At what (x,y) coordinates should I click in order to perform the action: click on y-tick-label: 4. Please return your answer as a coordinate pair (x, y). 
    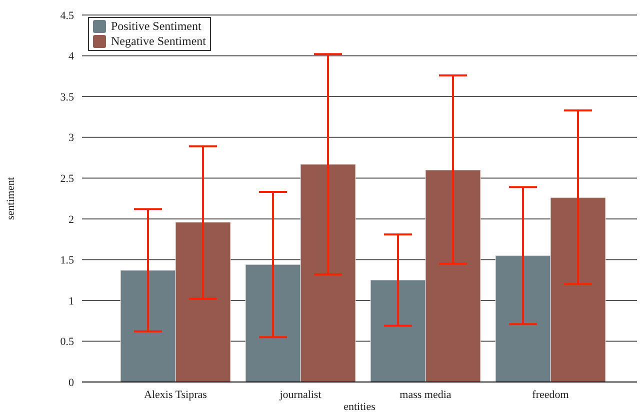
    Looking at the image, I should click on (71, 56).